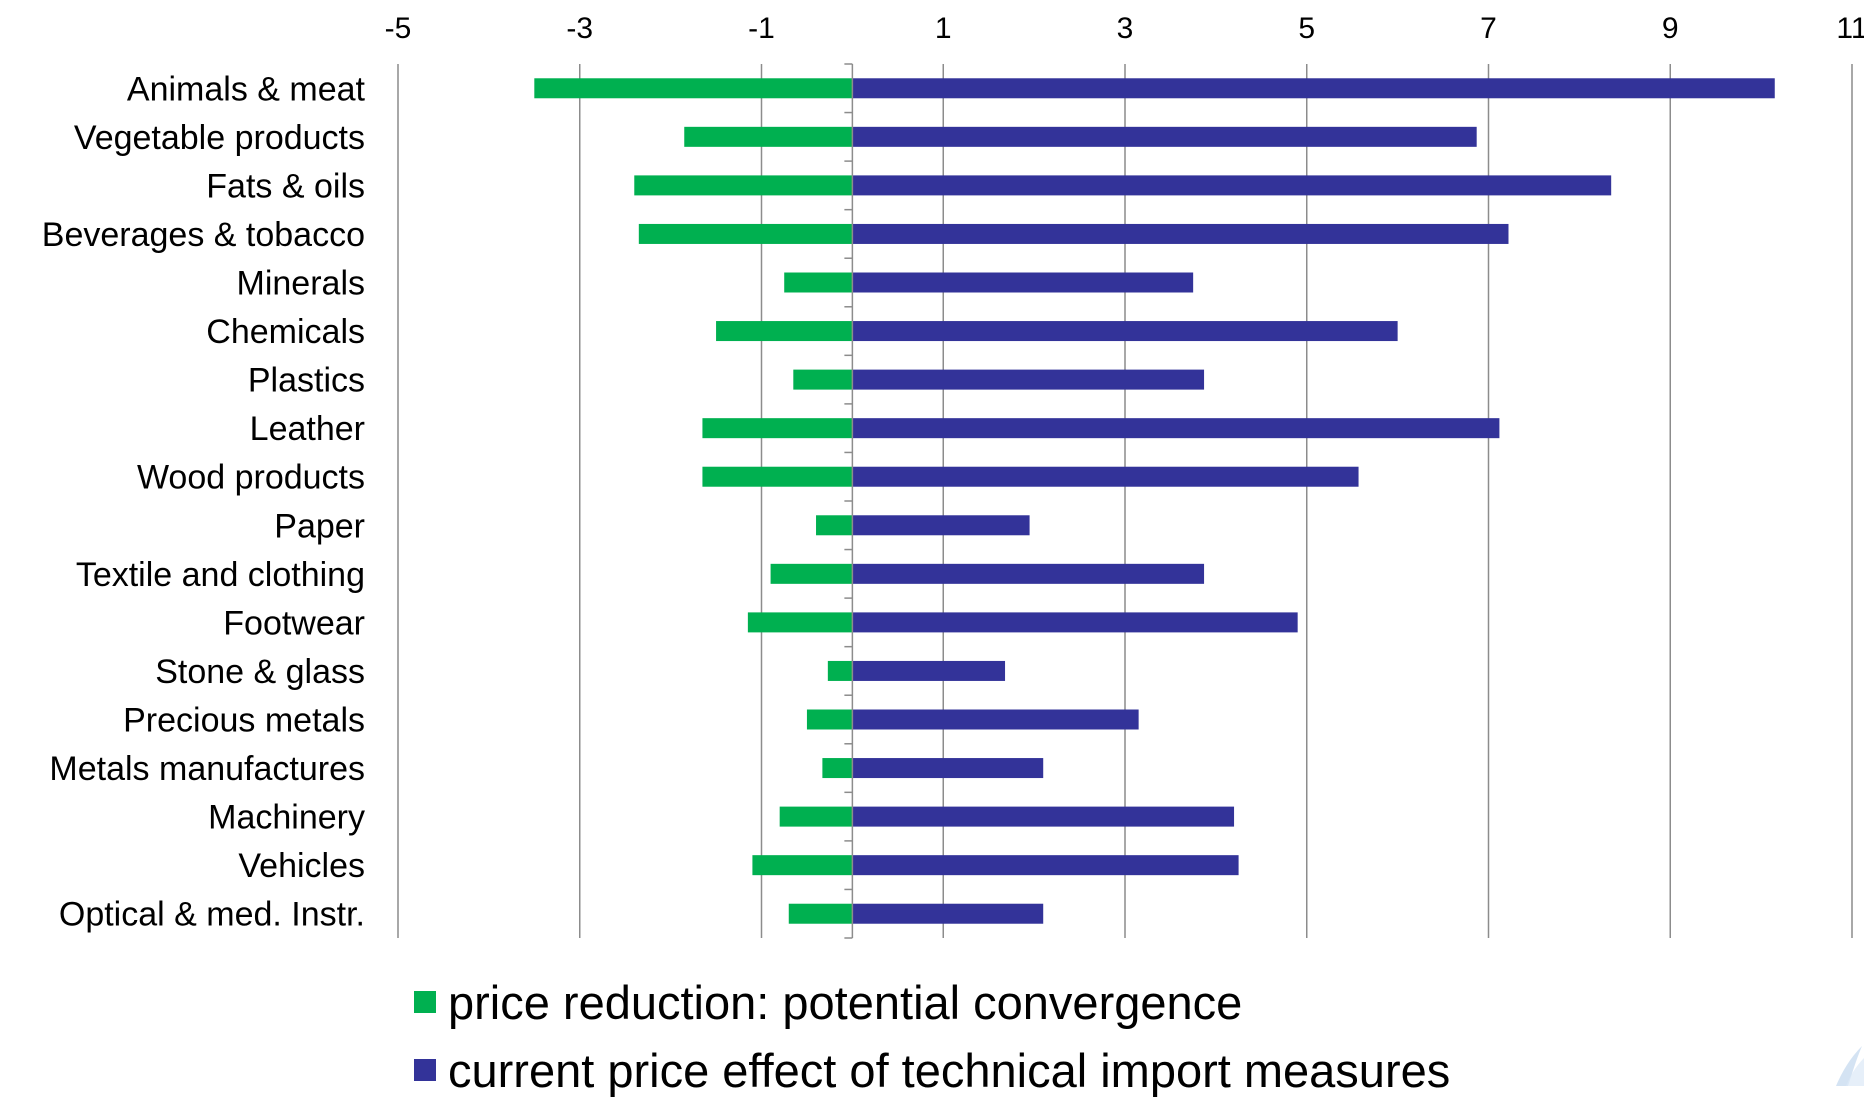  What do you see at coordinates (212, 915) in the screenshot?
I see `category-label: Optical & med. Instr.` at bounding box center [212, 915].